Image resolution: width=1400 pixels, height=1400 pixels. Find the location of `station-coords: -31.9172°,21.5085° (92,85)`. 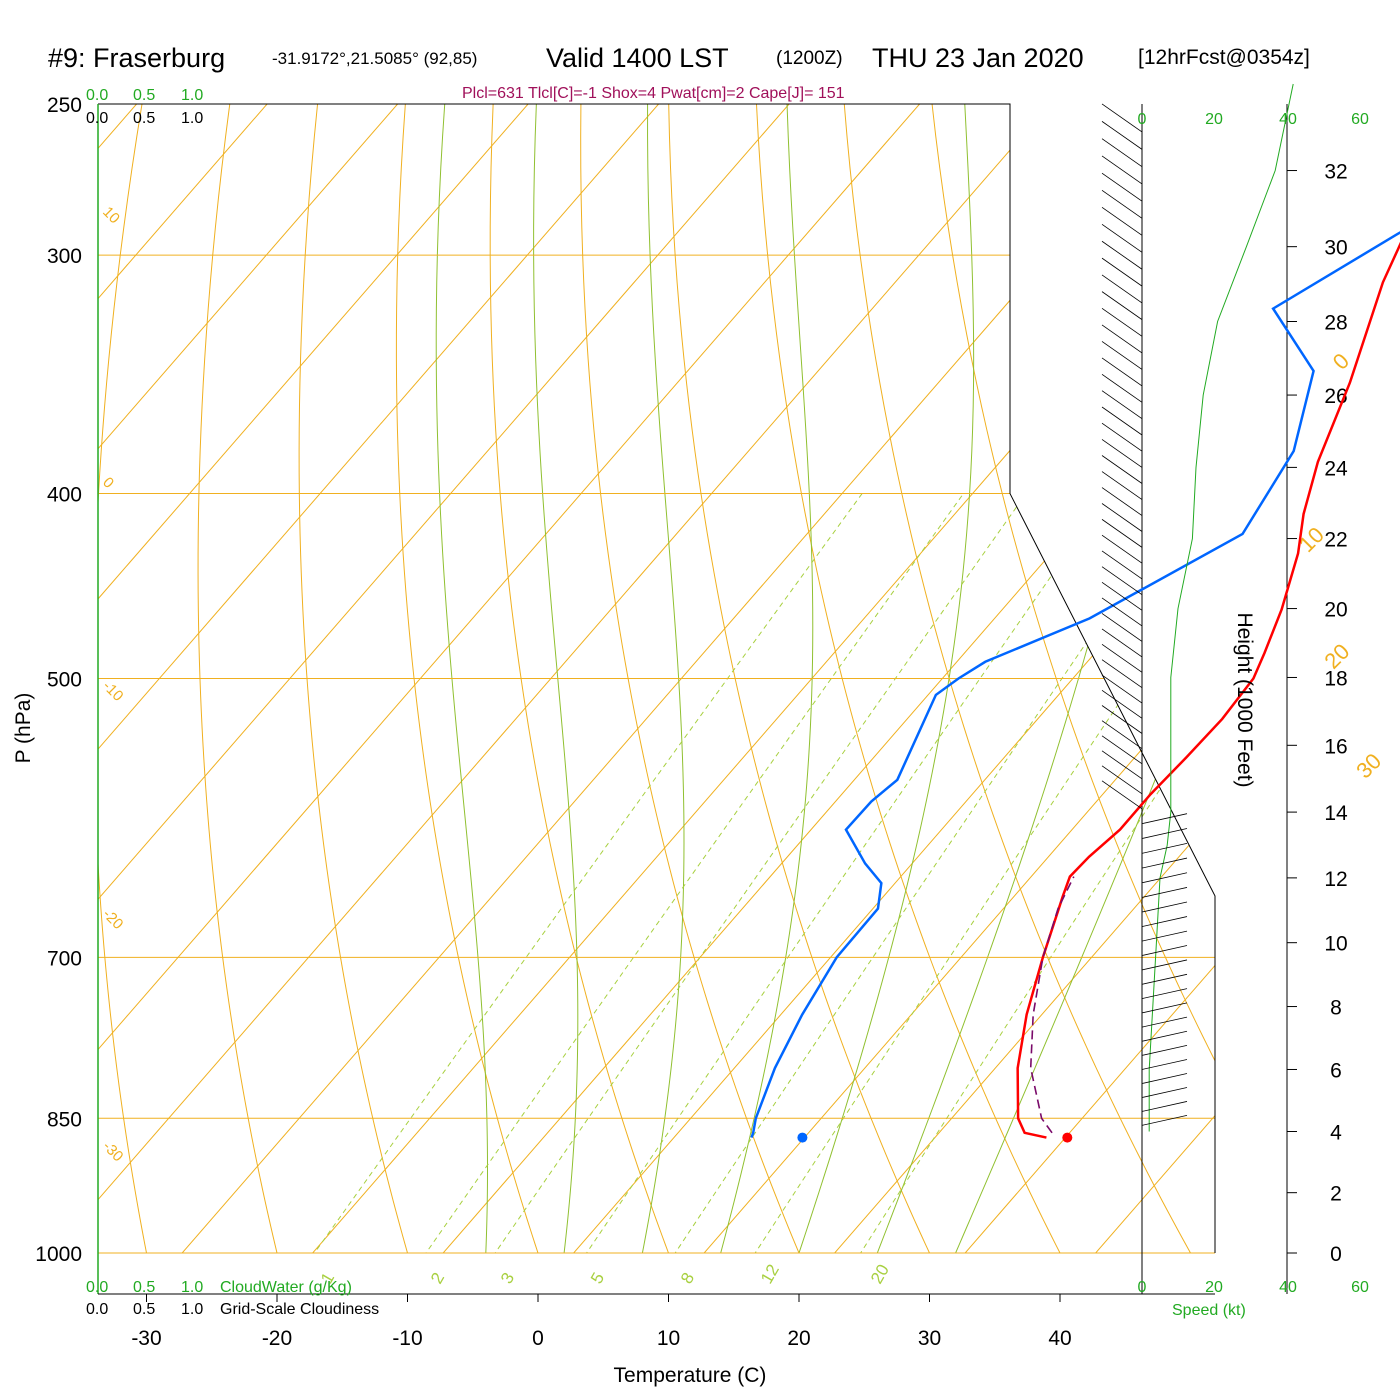

station-coords: -31.9172°,21.5085° (92,85) is located at coordinates (374, 58).